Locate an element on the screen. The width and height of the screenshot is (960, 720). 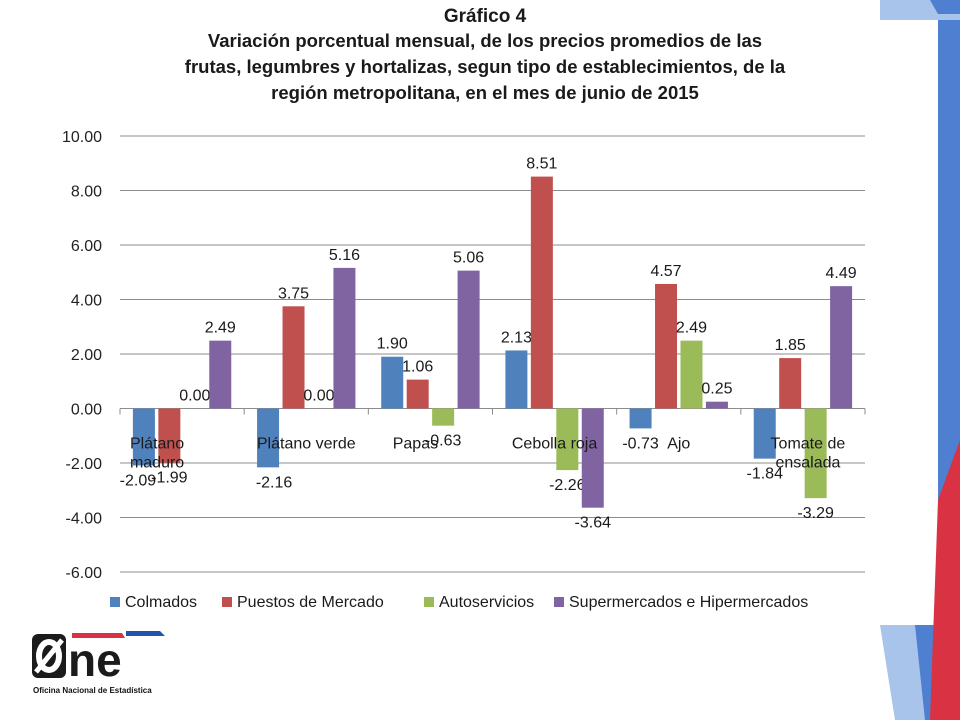
category-label: Papas is located at coordinates (415, 444).